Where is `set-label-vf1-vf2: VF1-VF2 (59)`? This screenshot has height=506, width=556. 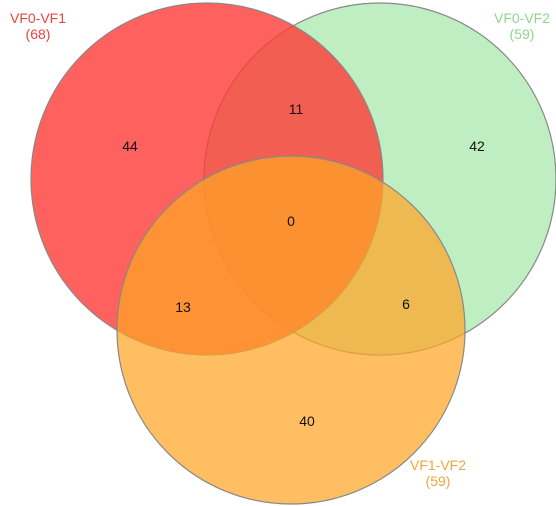 set-label-vf1-vf2: VF1-VF2 (59) is located at coordinates (438, 473).